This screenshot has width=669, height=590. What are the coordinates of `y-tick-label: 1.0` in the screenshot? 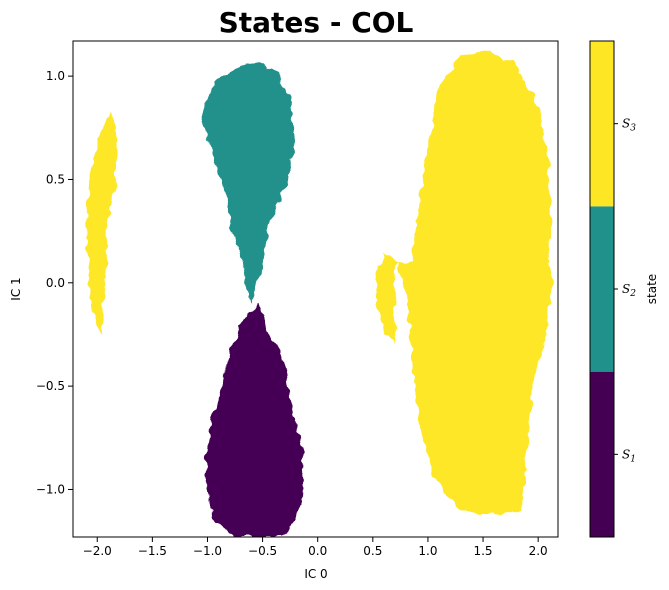 It's located at (55, 76).